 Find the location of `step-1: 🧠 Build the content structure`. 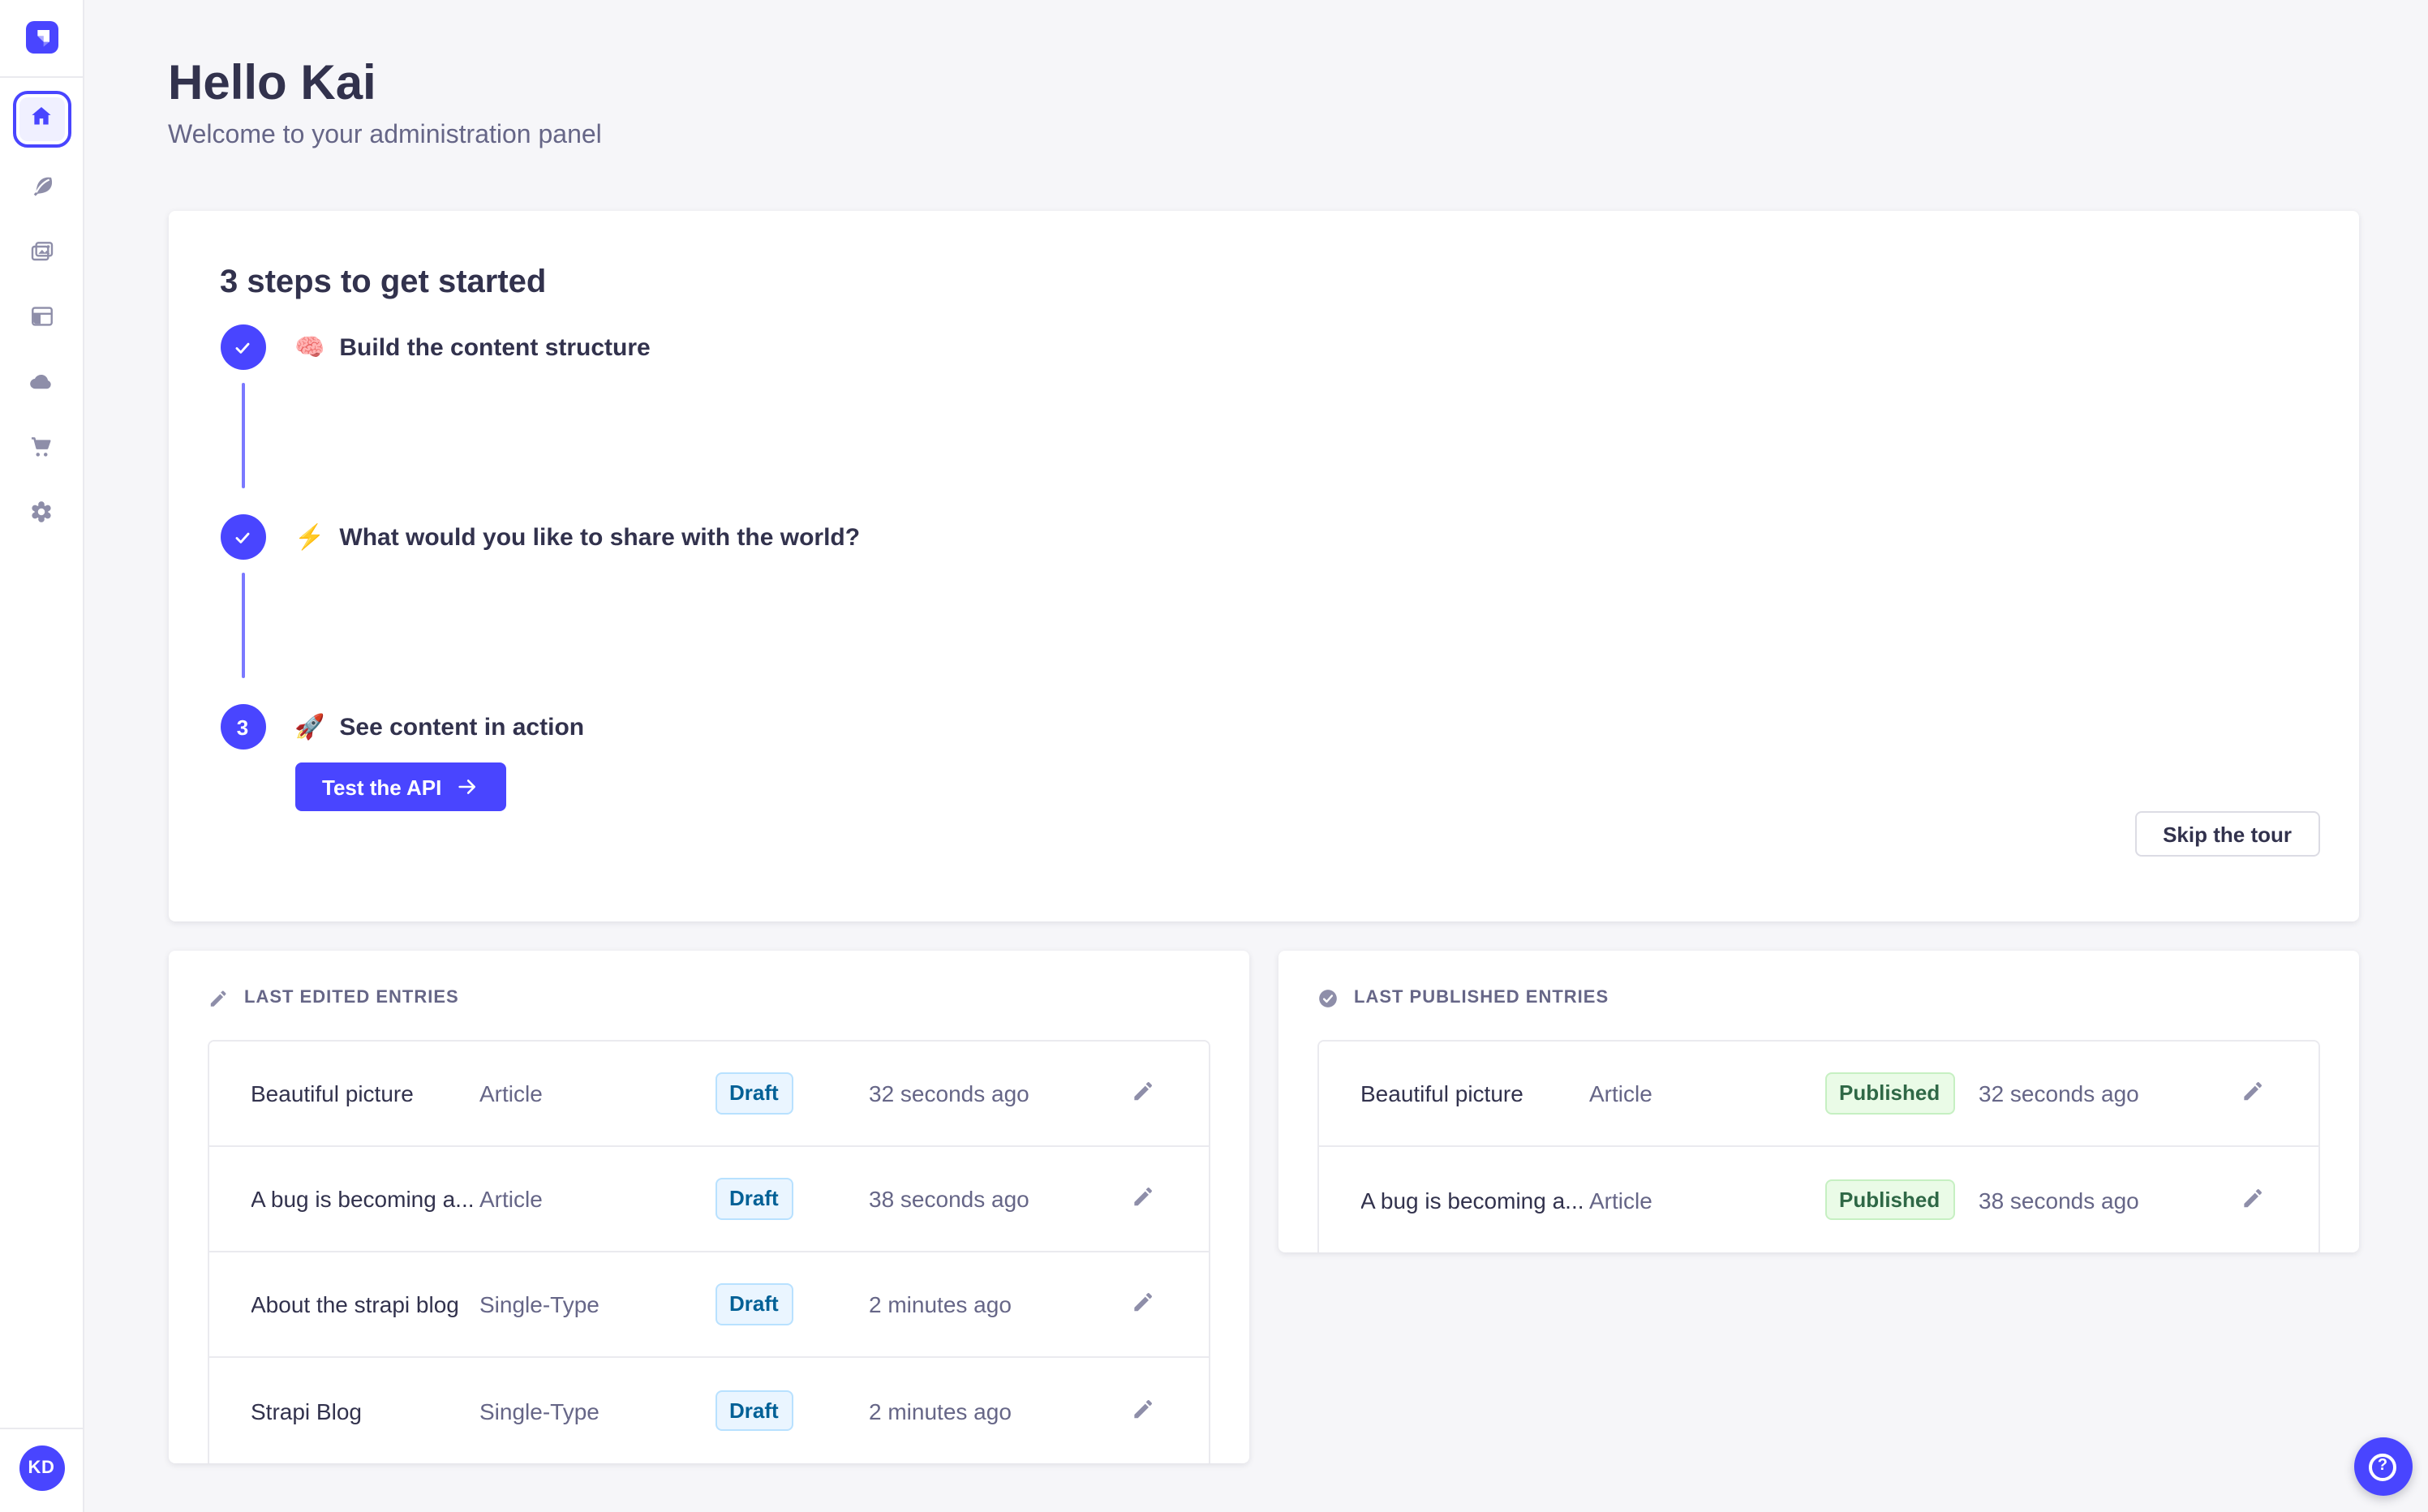

step-1: 🧠 Build the content structure is located at coordinates (1269, 347).